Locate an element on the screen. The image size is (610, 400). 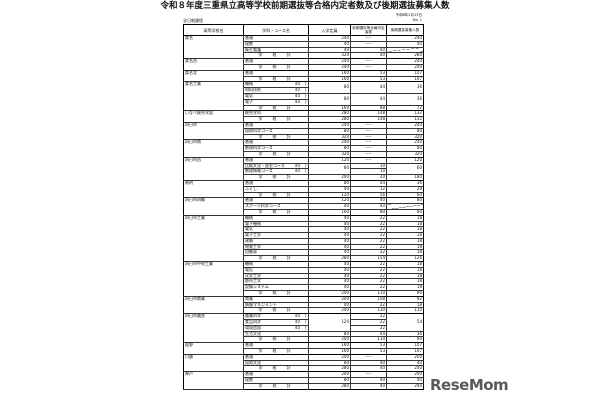
school-total-row: 学 校 計 240 ---- 240 is located at coordinates (304, 67).